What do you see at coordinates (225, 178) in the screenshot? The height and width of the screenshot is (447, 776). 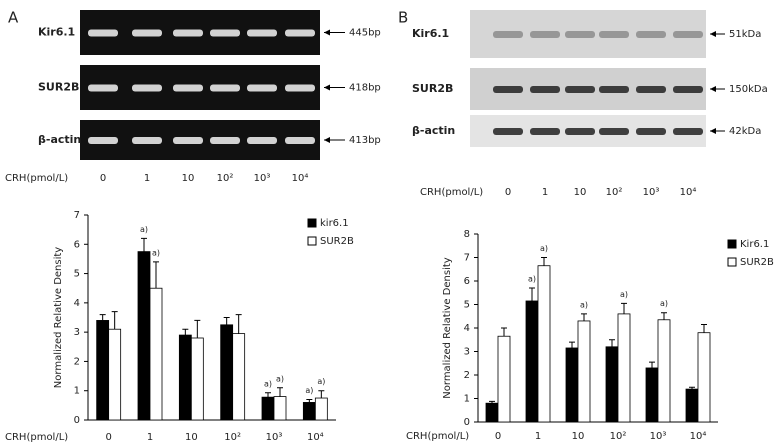 I see `lane-label: 10²` at bounding box center [225, 178].